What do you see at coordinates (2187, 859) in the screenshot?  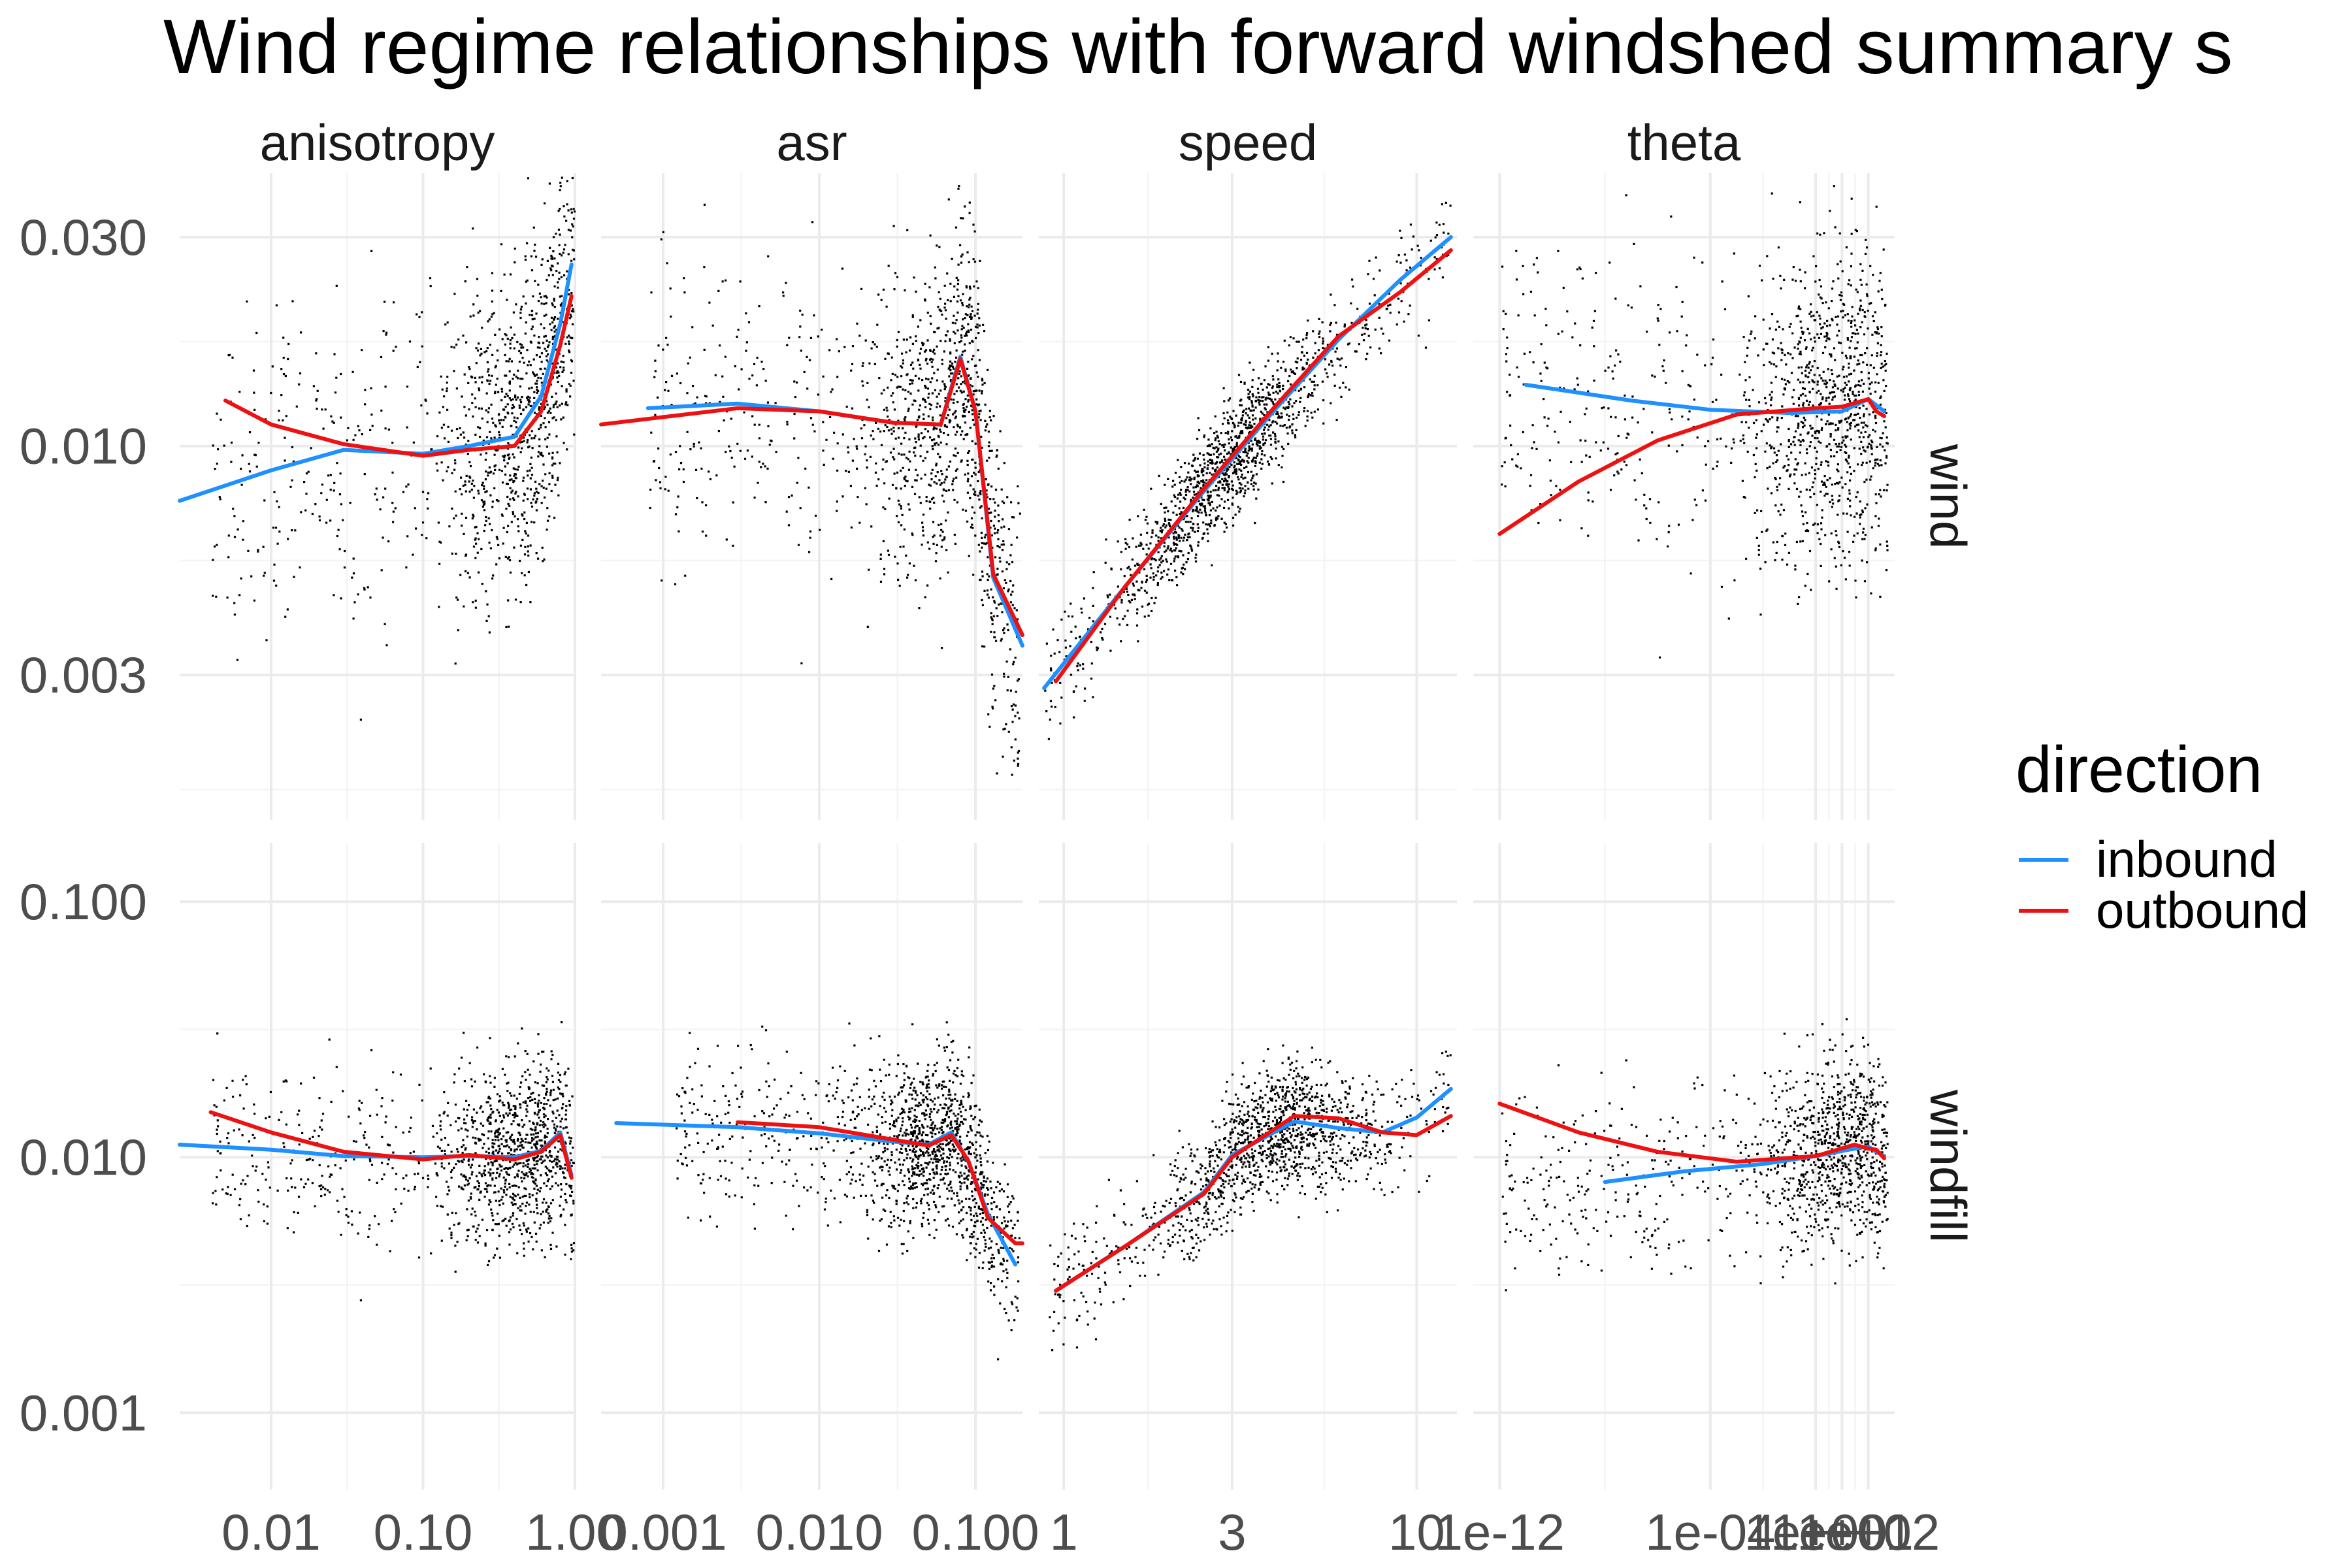 I see `legend-label-inbound: inbound` at bounding box center [2187, 859].